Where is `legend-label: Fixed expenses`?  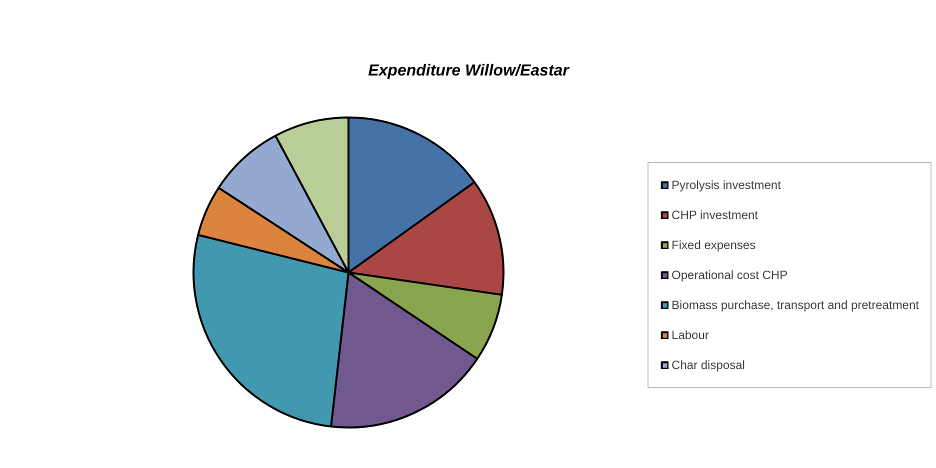
legend-label: Fixed expenses is located at coordinates (714, 245).